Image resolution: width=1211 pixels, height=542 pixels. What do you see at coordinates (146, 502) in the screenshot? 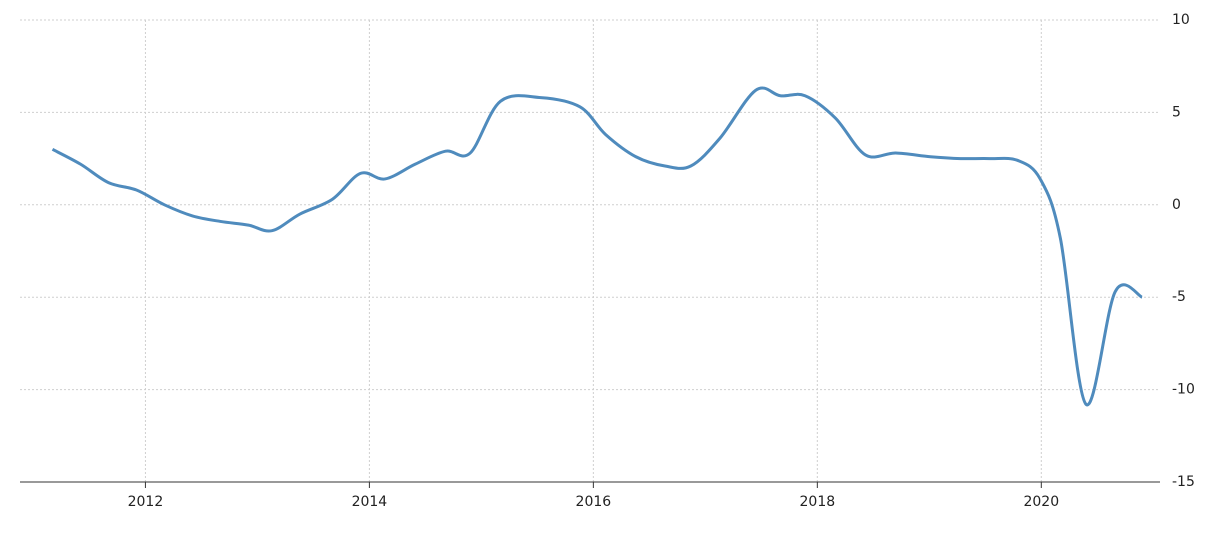
I see `x-tick-label: 2012` at bounding box center [146, 502].